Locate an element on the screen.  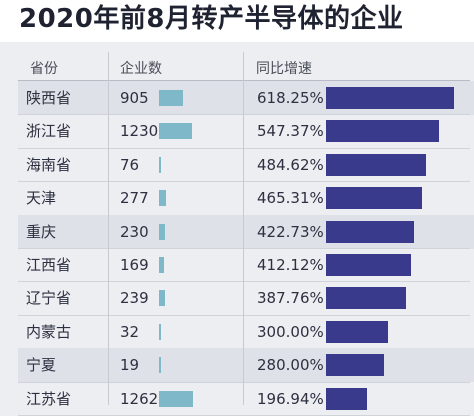
table-row: 宁夏 19 280.00% is located at coordinates (246, 365).